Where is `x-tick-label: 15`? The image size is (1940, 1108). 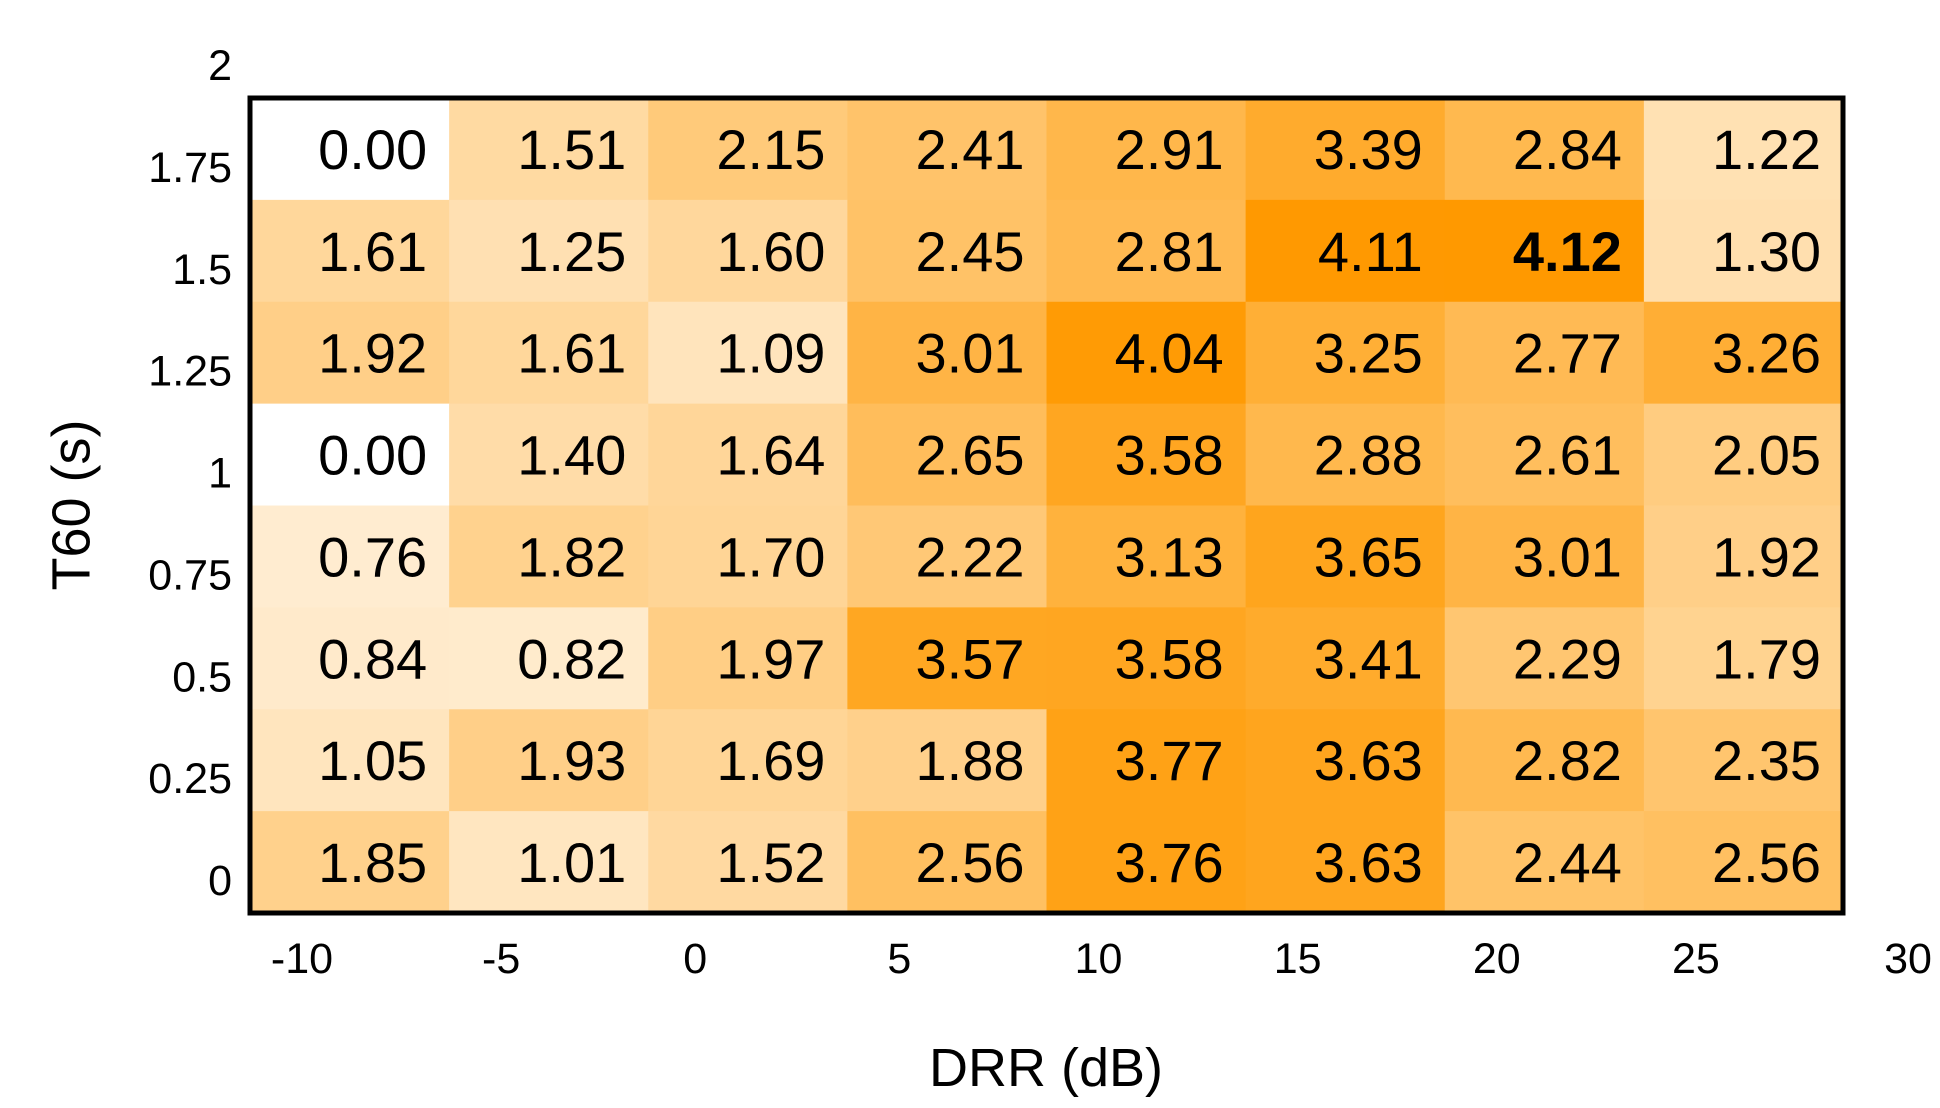 x-tick-label: 15 is located at coordinates (1298, 959).